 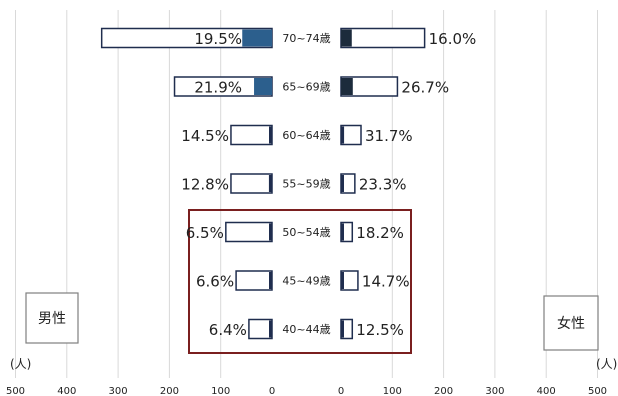 What do you see at coordinates (306, 329) in the screenshot?
I see `category-label: 40~44歳` at bounding box center [306, 329].